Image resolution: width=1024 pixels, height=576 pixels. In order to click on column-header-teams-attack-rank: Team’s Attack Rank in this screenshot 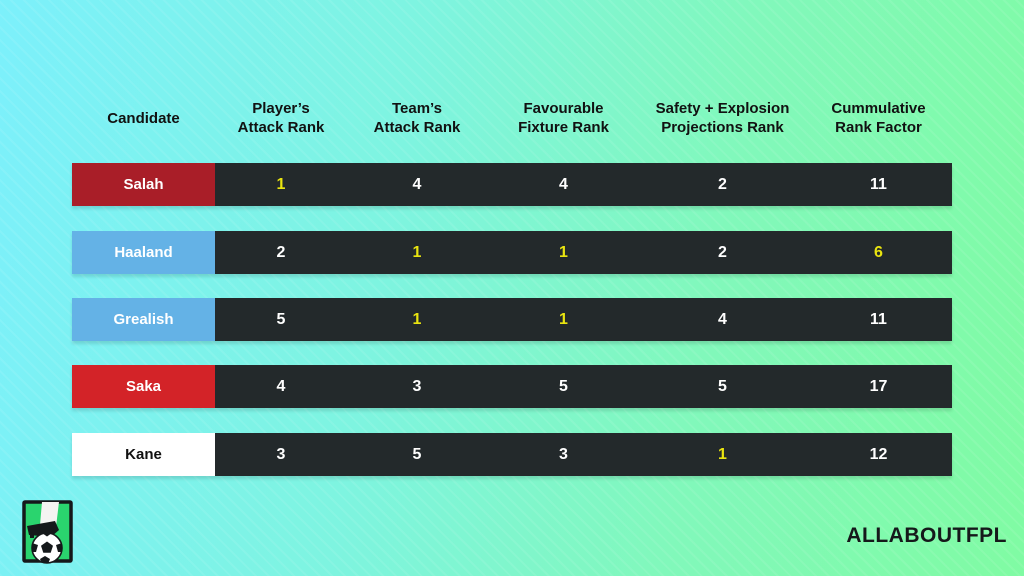, I will do `click(417, 118)`.